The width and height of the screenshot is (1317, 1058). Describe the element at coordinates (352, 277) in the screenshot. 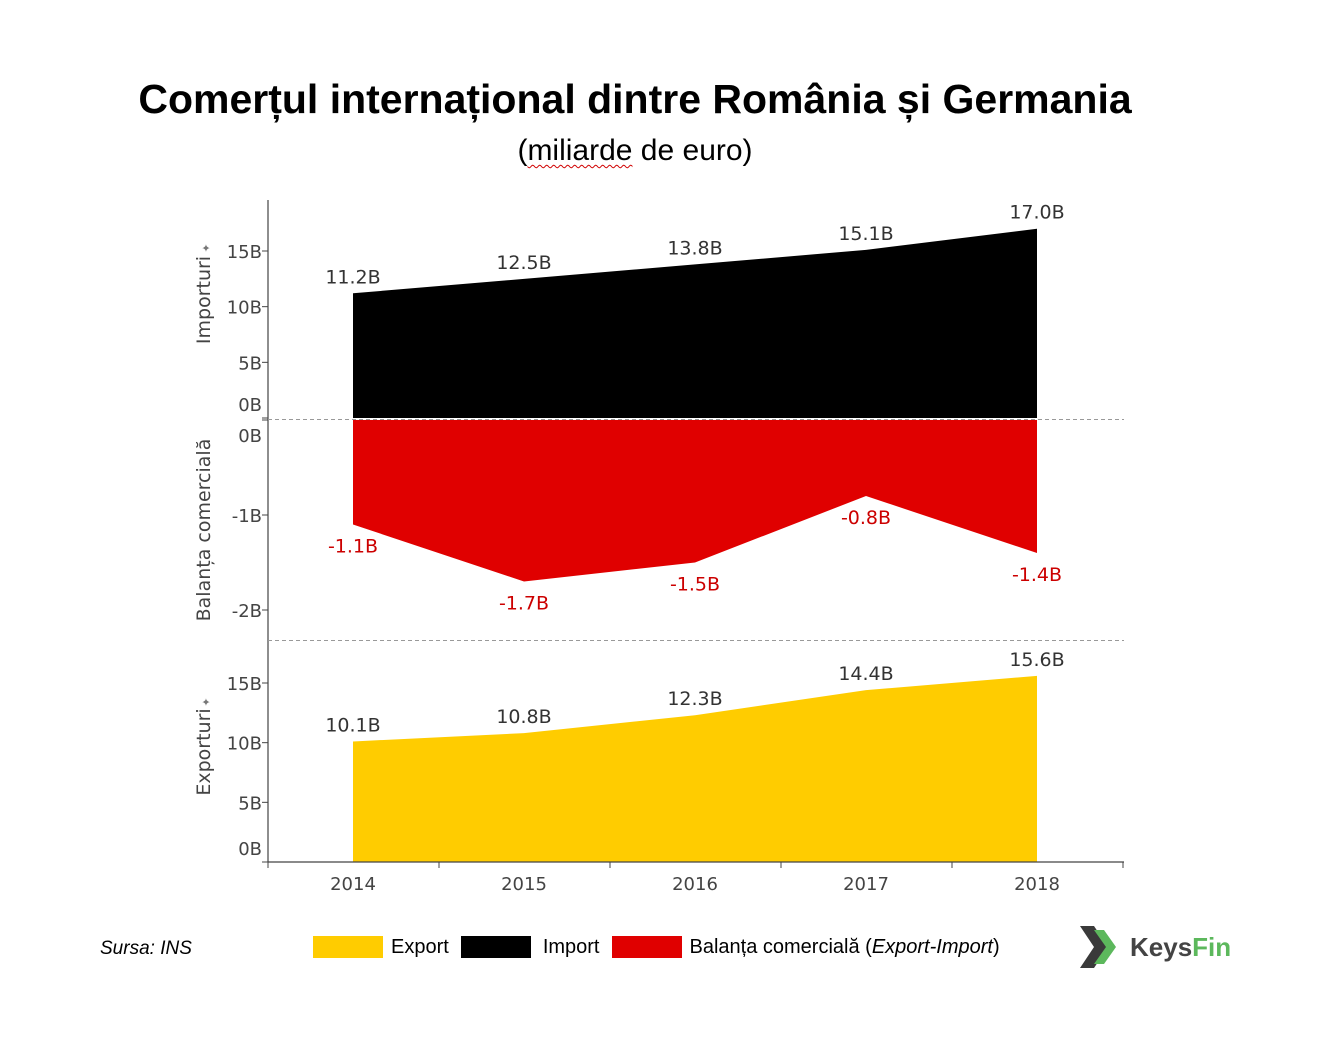

I see `data-label-imports-0: 11.2B` at that location.